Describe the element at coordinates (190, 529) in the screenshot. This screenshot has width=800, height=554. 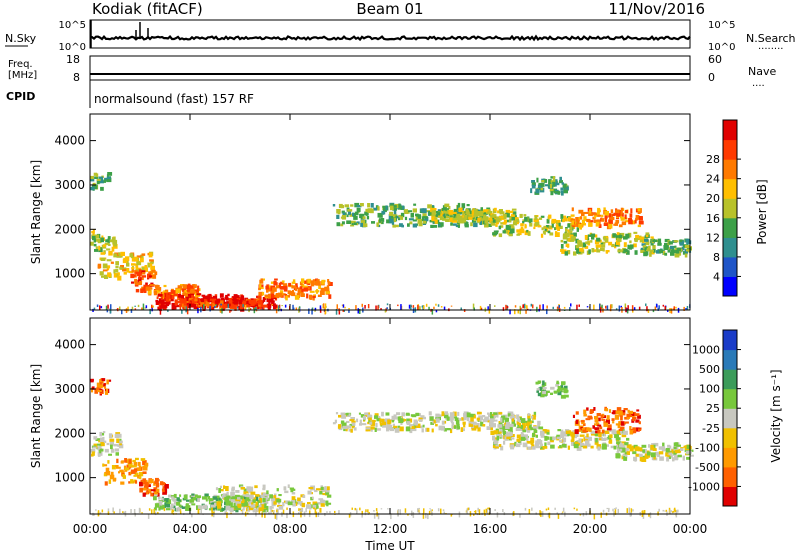
I see `x-tick-label-1: 04:00` at that location.